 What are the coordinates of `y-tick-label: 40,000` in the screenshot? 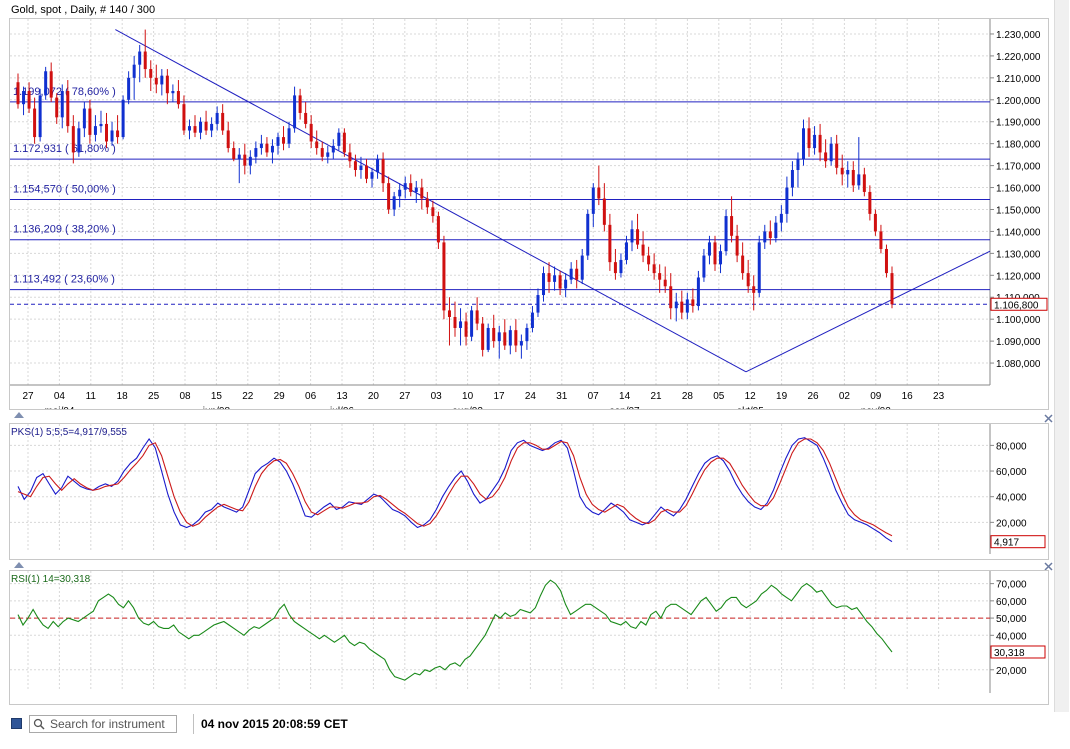 It's located at (1011, 636).